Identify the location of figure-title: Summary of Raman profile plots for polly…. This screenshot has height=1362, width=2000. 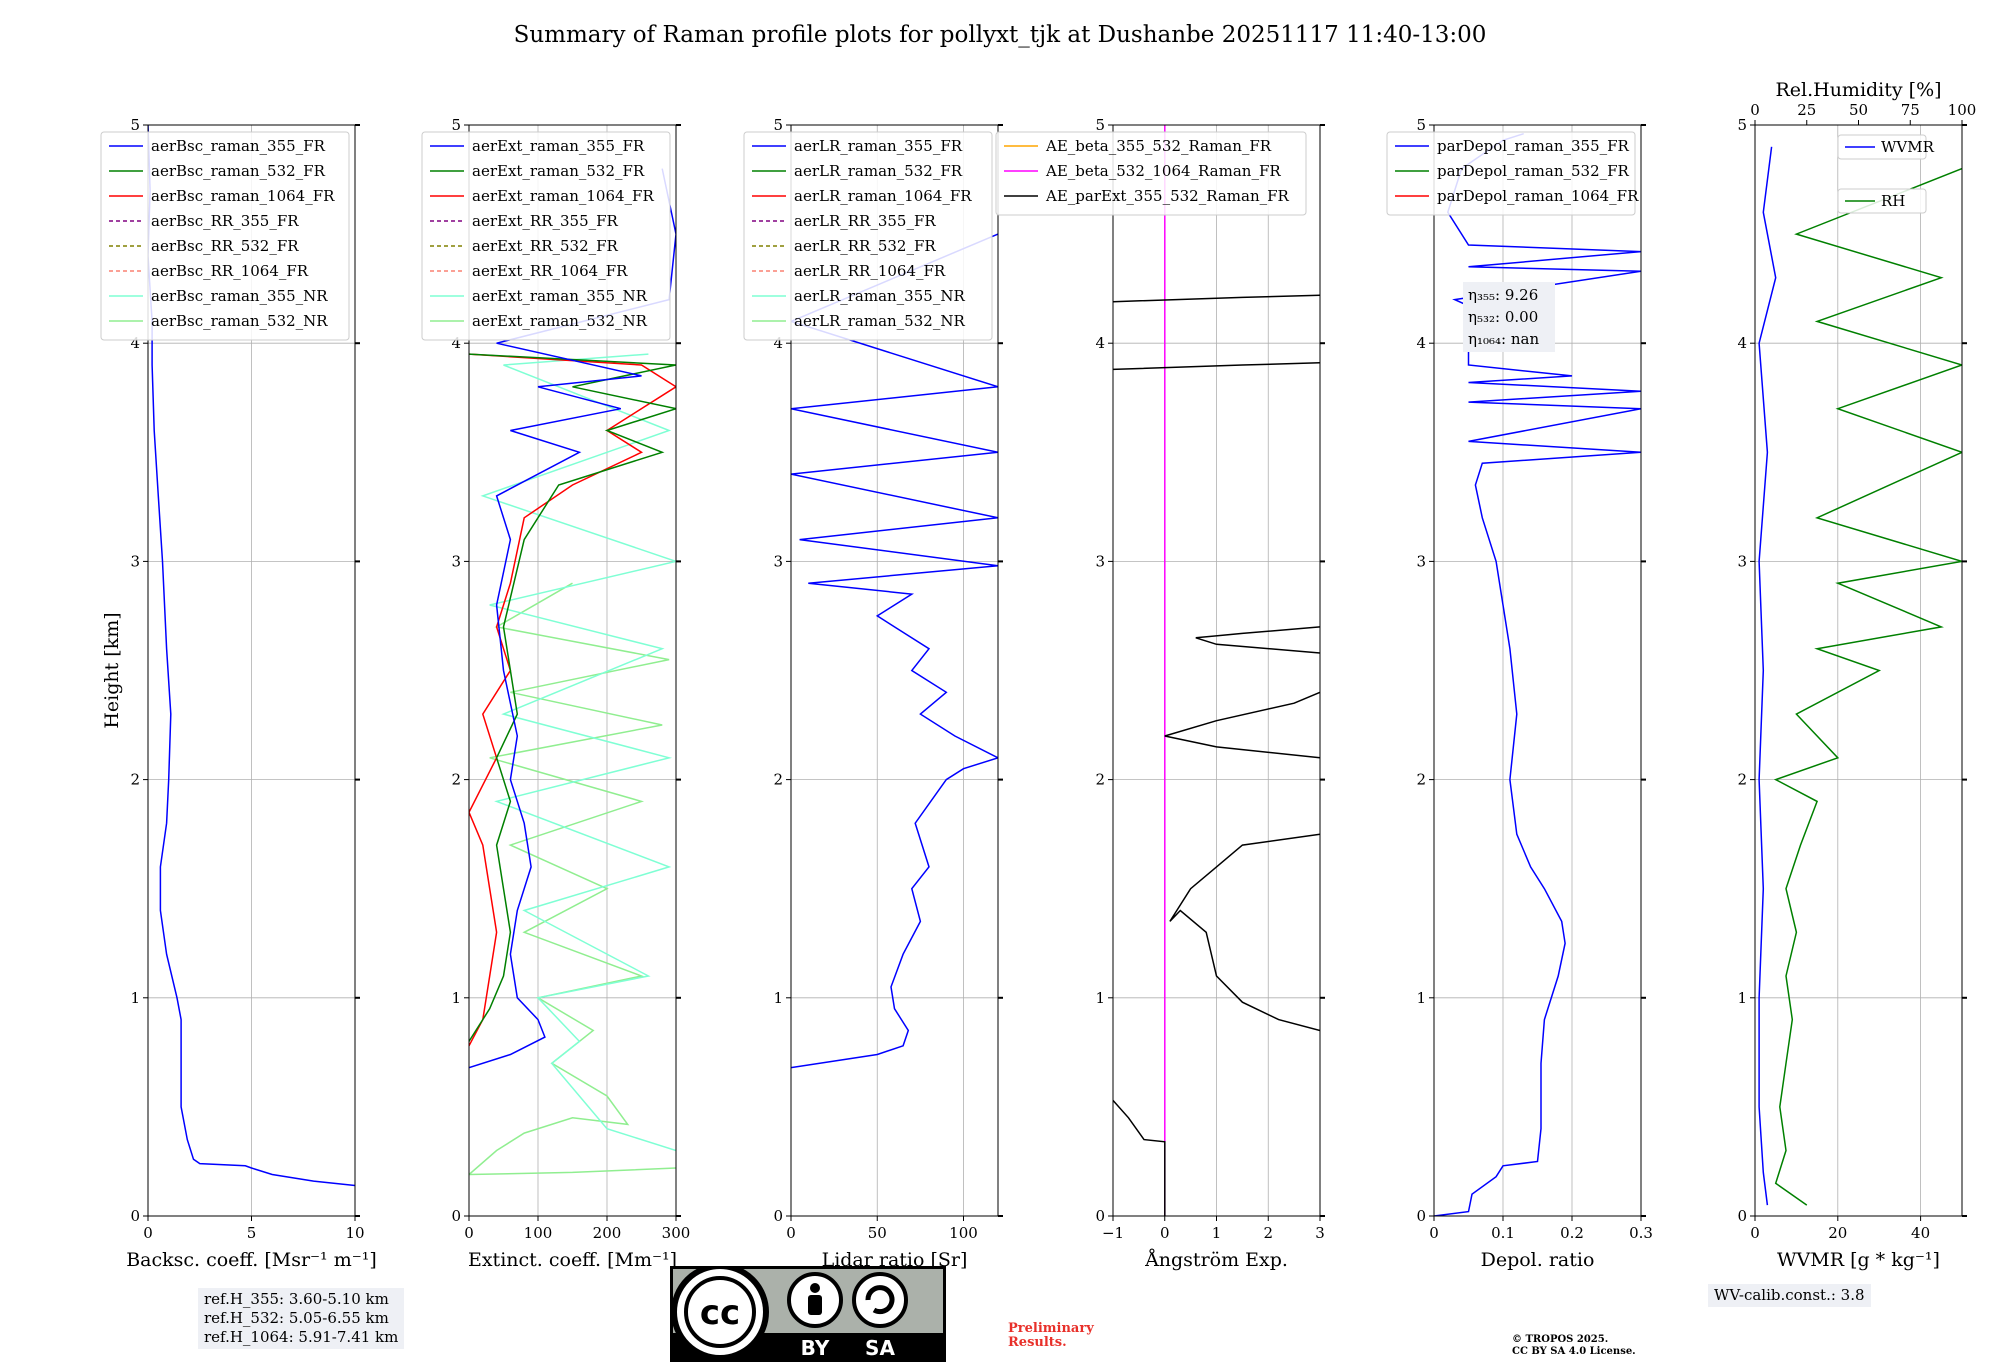
(1000, 35).